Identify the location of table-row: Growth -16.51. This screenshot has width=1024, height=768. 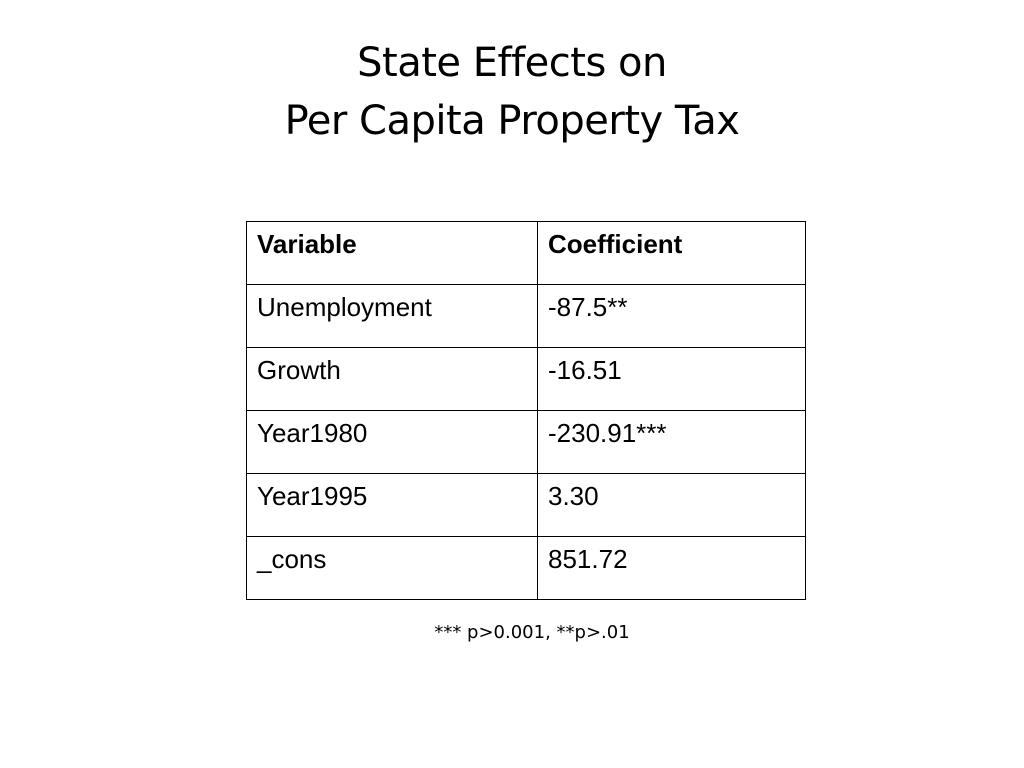
(526, 379).